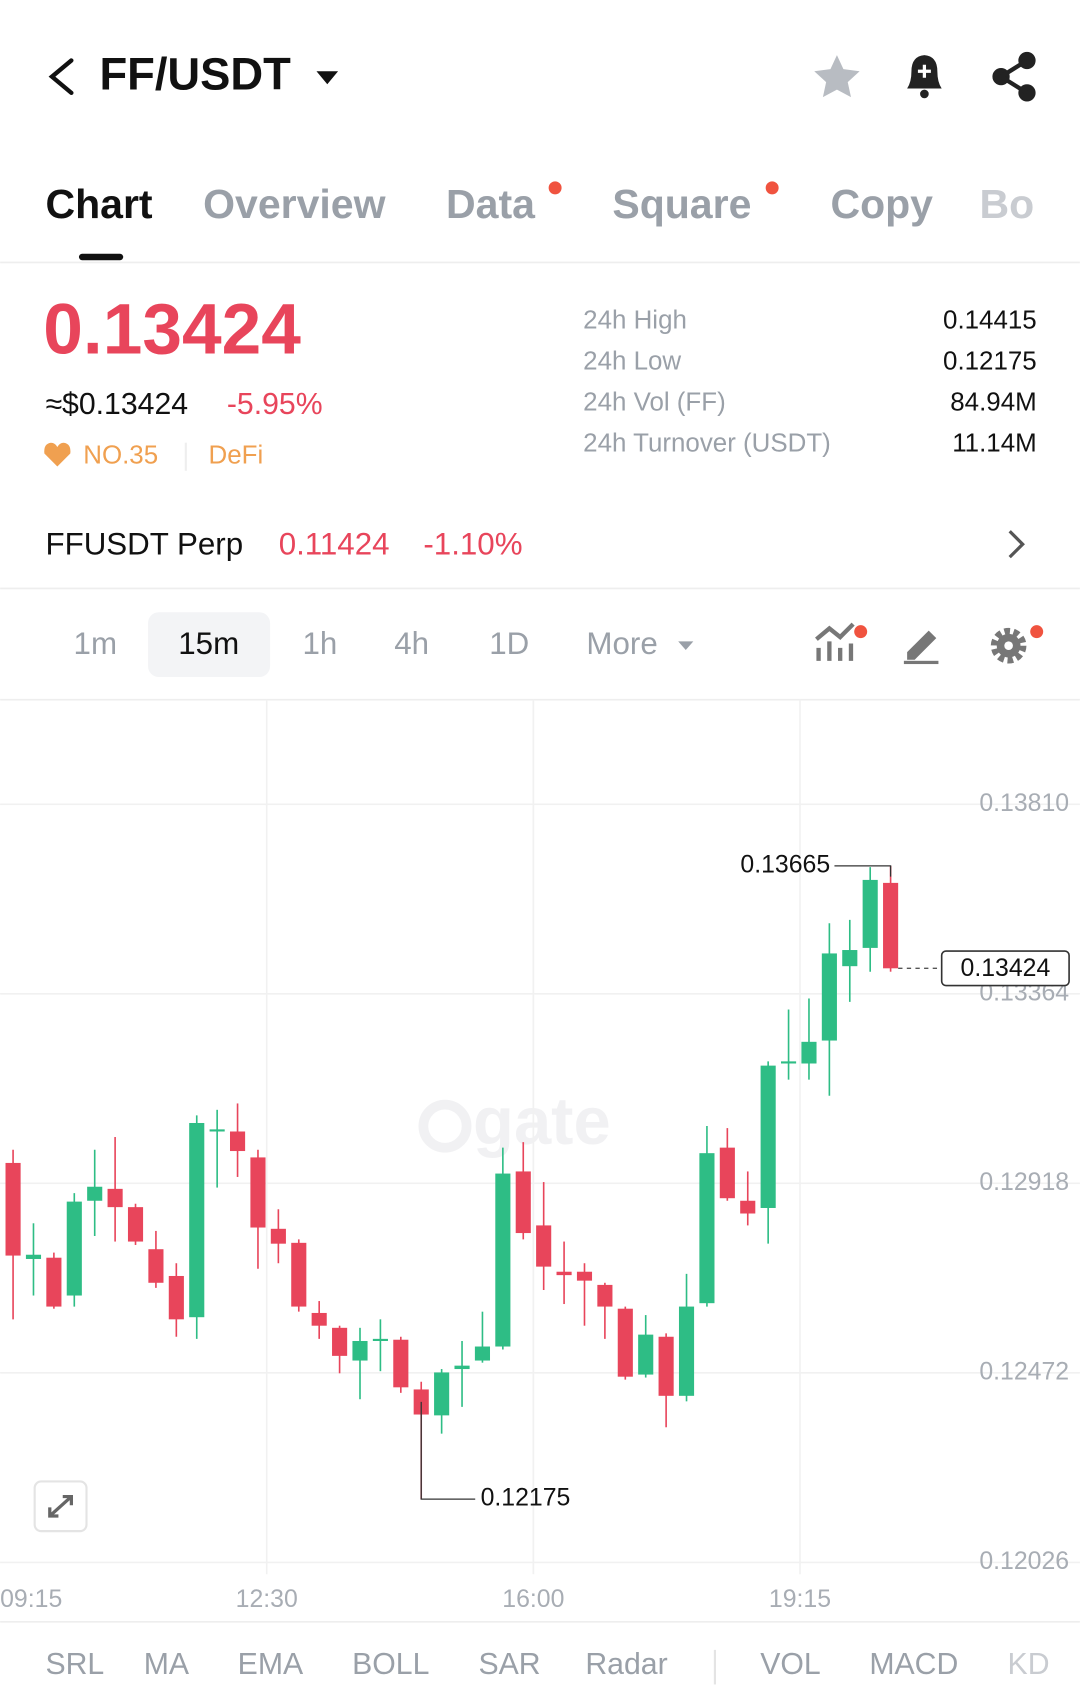 This screenshot has width=1080, height=1692. Describe the element at coordinates (120, 456) in the screenshot. I see `rank: NO.35` at that location.